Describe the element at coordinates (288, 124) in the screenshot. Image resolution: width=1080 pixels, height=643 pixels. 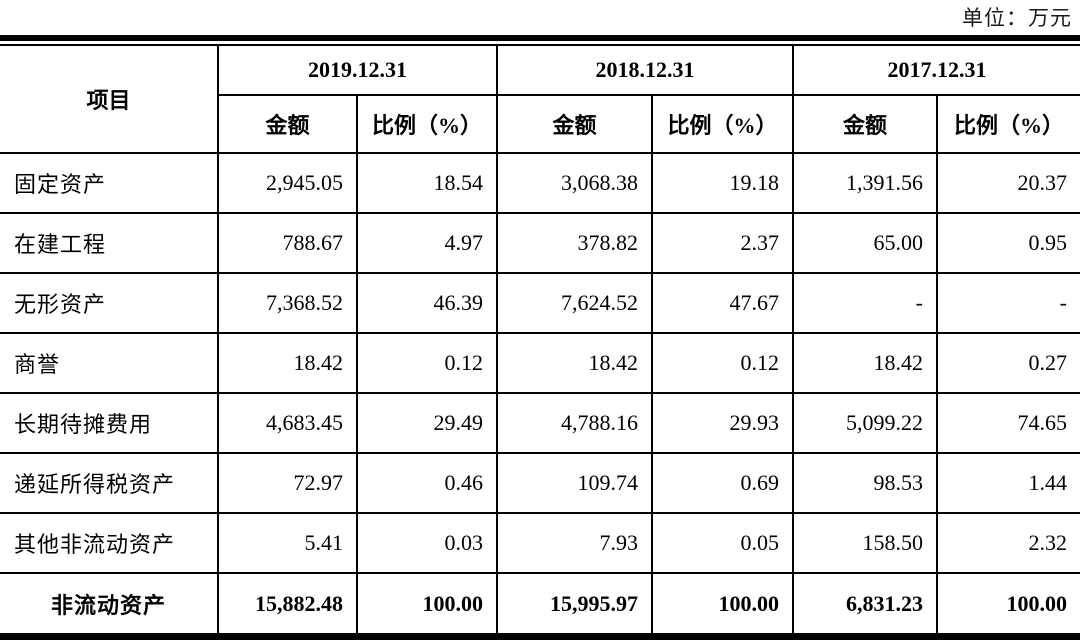
I see `subheader-amount-2019: 金额` at that location.